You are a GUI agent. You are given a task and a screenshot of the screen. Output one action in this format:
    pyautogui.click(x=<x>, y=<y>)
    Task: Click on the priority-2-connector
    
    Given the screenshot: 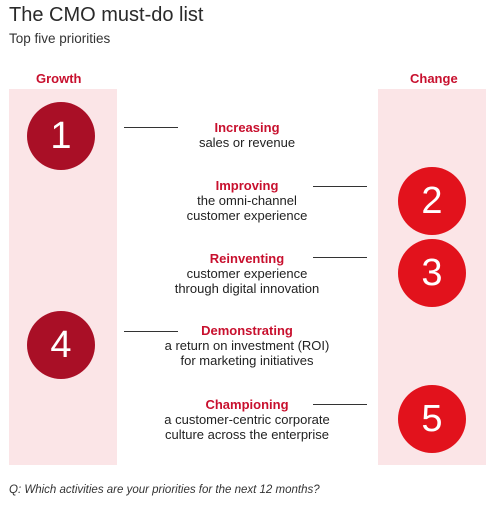 What is the action you would take?
    pyautogui.click(x=340, y=186)
    